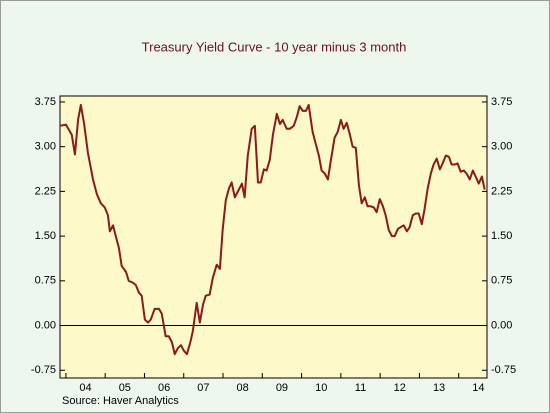 Image resolution: width=550 pixels, height=413 pixels. What do you see at coordinates (400, 388) in the screenshot?
I see `x-tick-label: 12` at bounding box center [400, 388].